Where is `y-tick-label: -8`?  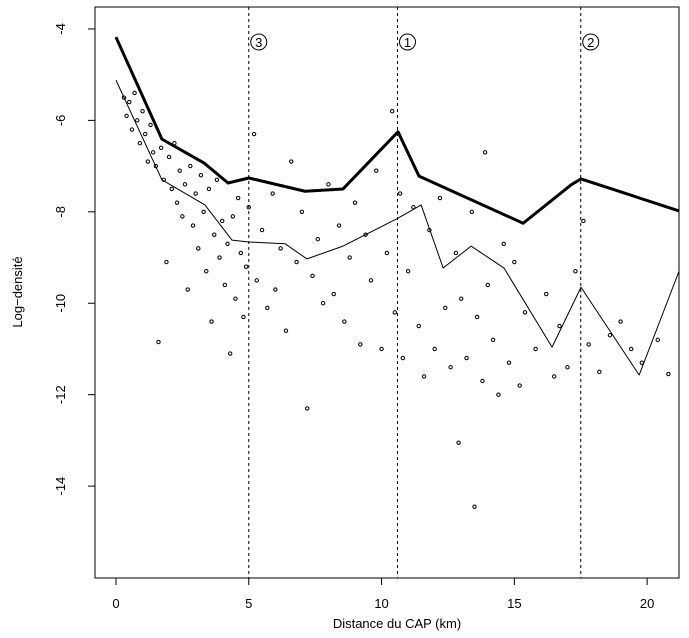
y-tick-label: -8 is located at coordinates (60, 212).